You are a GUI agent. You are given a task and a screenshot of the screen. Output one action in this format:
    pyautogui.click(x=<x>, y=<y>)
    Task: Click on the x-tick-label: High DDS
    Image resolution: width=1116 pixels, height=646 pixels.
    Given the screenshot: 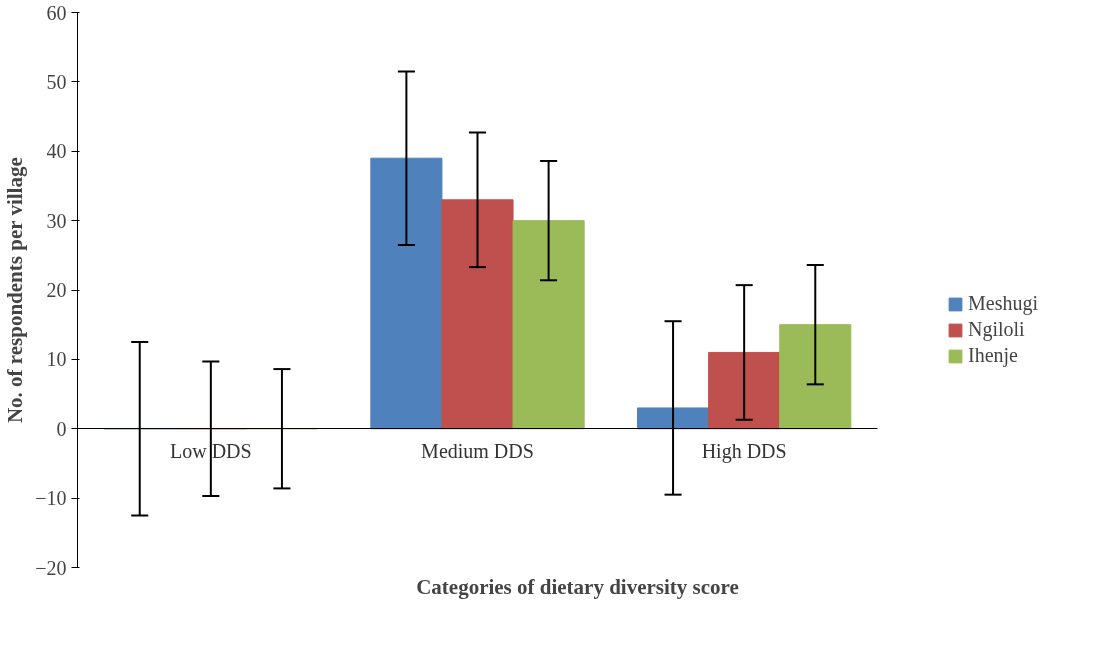 What is the action you would take?
    pyautogui.click(x=744, y=451)
    